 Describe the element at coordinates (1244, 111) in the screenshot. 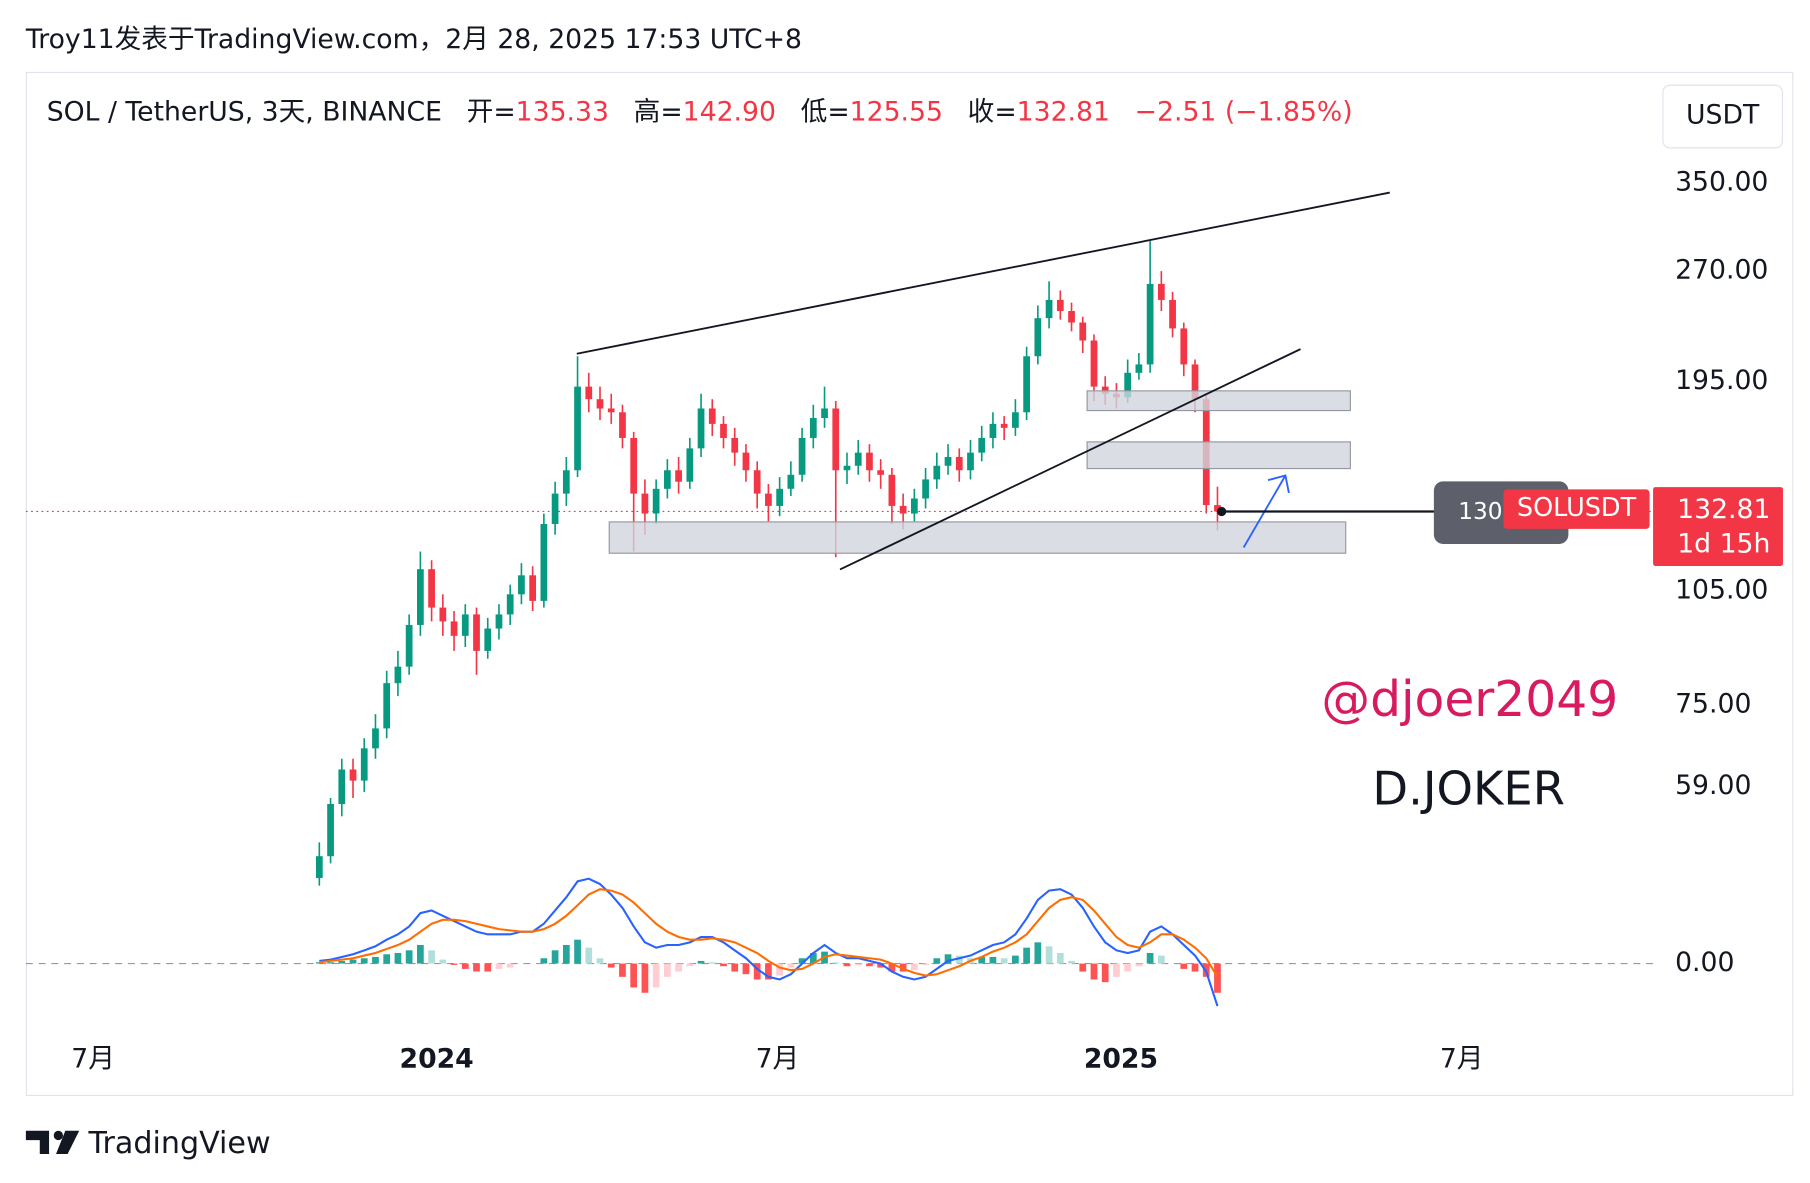

I see `change: −2.51 (−1.85%)` at that location.